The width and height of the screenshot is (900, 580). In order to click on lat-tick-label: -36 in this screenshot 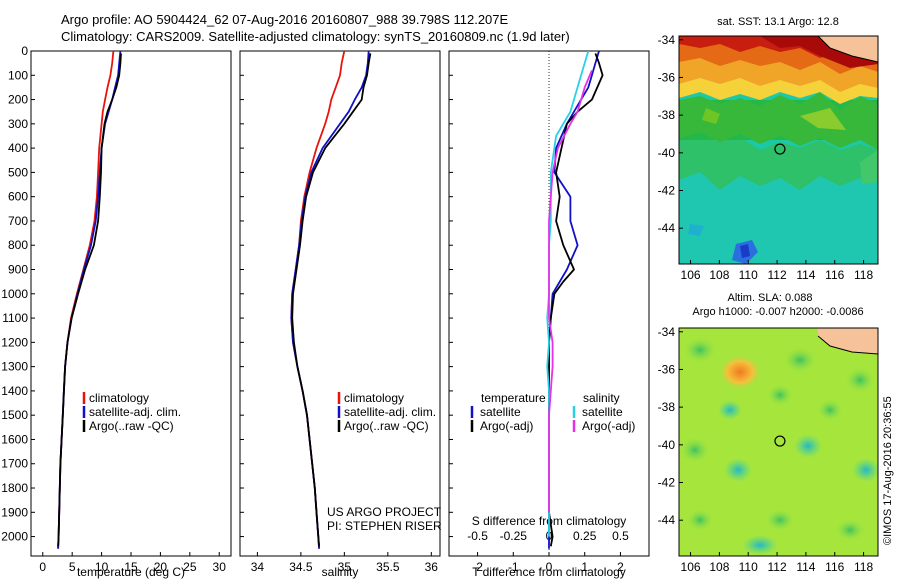, I will do `click(667, 77)`.